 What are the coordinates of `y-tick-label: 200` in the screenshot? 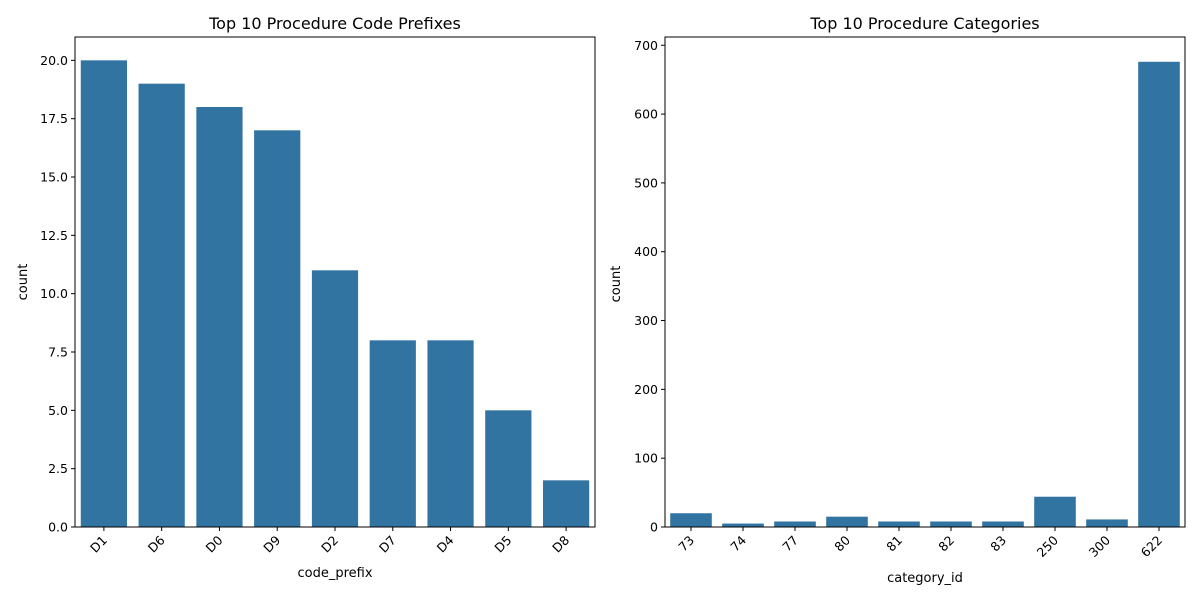 It's located at (646, 389).